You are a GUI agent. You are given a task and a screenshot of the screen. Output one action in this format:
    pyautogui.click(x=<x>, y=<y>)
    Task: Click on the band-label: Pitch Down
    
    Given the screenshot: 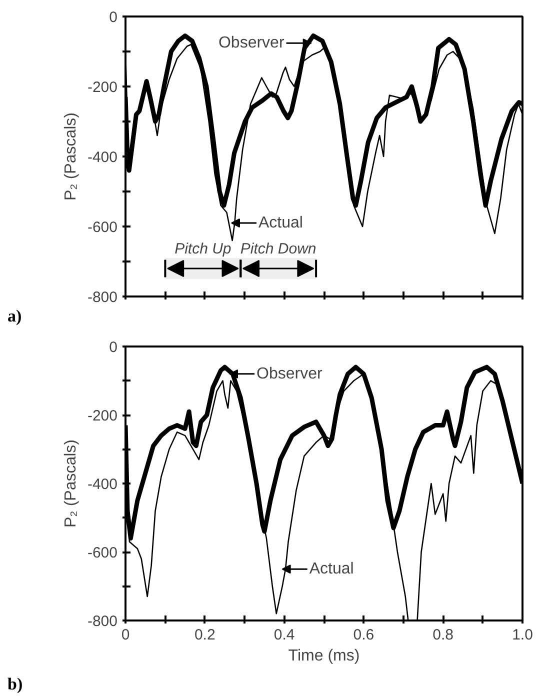 What is the action you would take?
    pyautogui.click(x=278, y=249)
    